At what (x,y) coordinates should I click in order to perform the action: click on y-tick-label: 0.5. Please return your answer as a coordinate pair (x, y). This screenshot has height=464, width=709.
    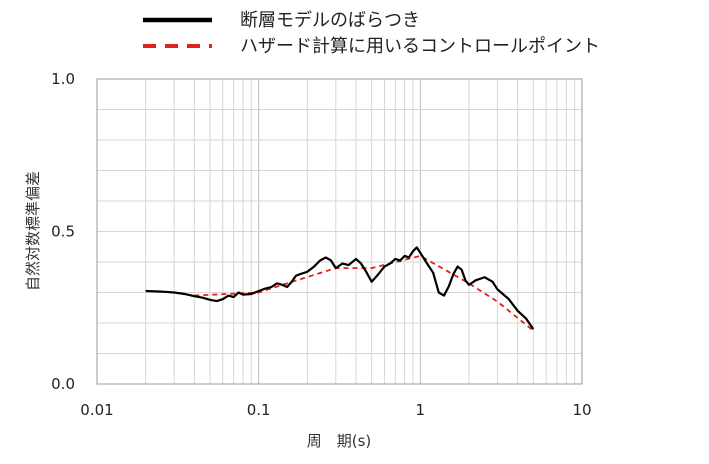
    Looking at the image, I should click on (63, 232).